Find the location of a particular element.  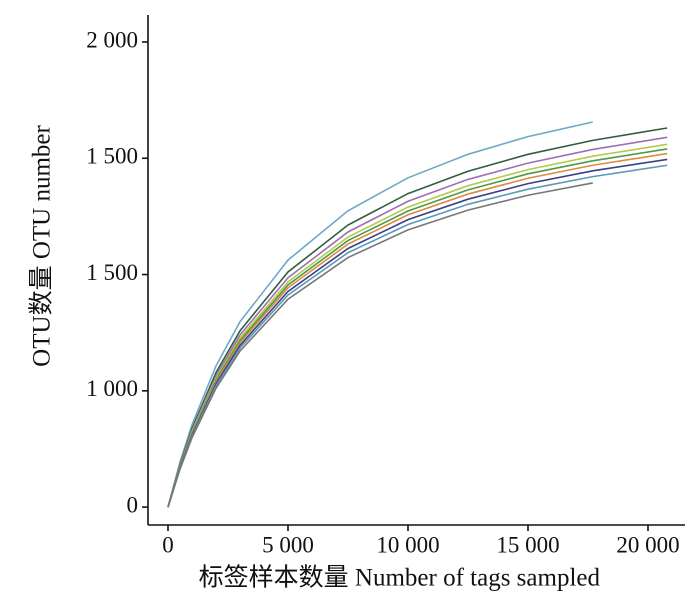

y-tick-label: 1 000 is located at coordinates (112, 388).